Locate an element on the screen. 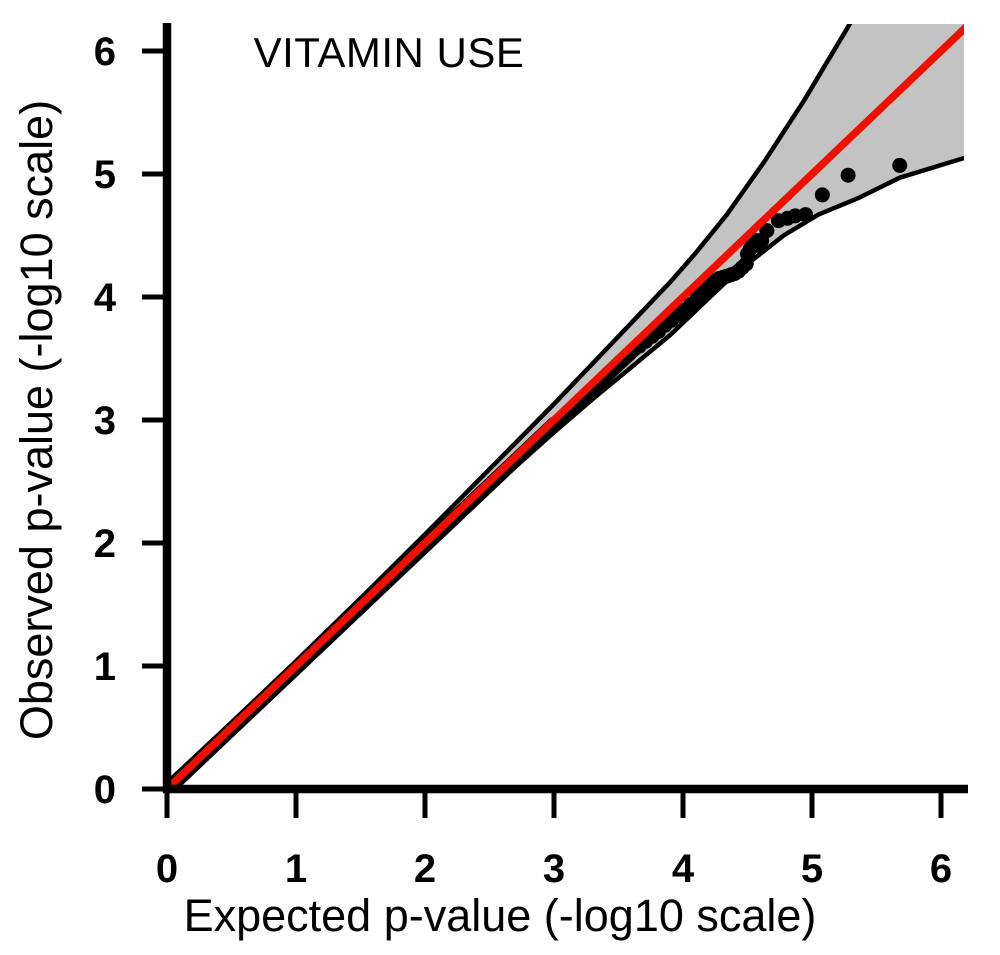 This screenshot has width=1000, height=955. x-tick-label: 2 is located at coordinates (425, 869).